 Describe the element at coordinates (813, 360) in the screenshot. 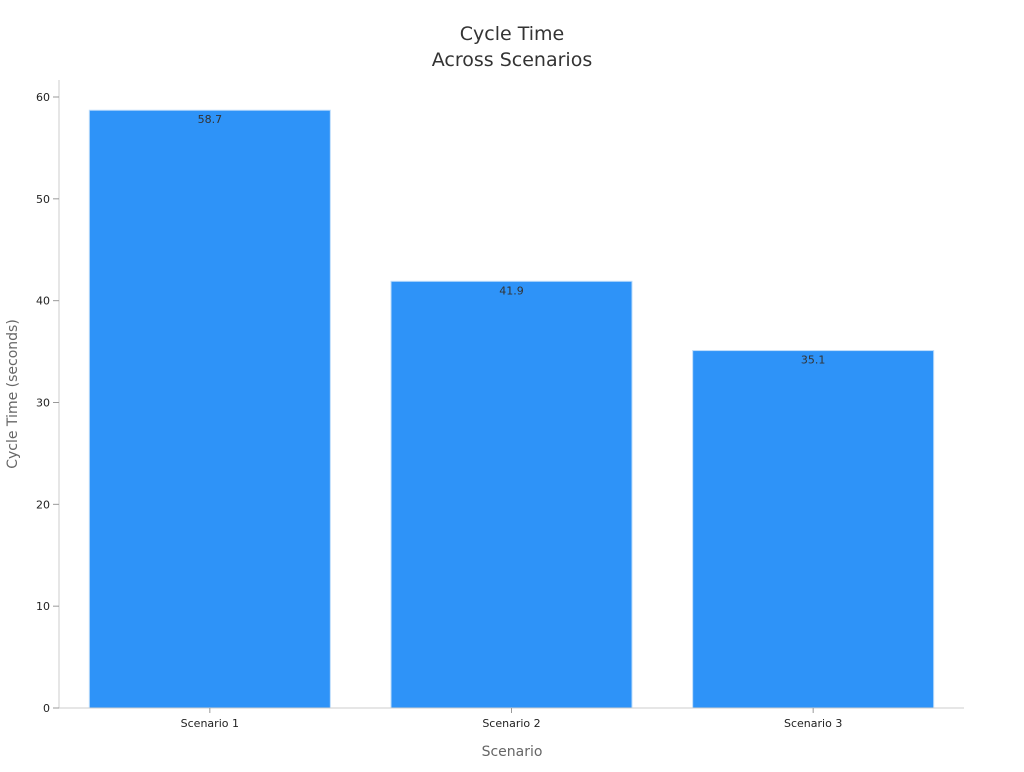

I see `data-label-3: 35.1` at that location.